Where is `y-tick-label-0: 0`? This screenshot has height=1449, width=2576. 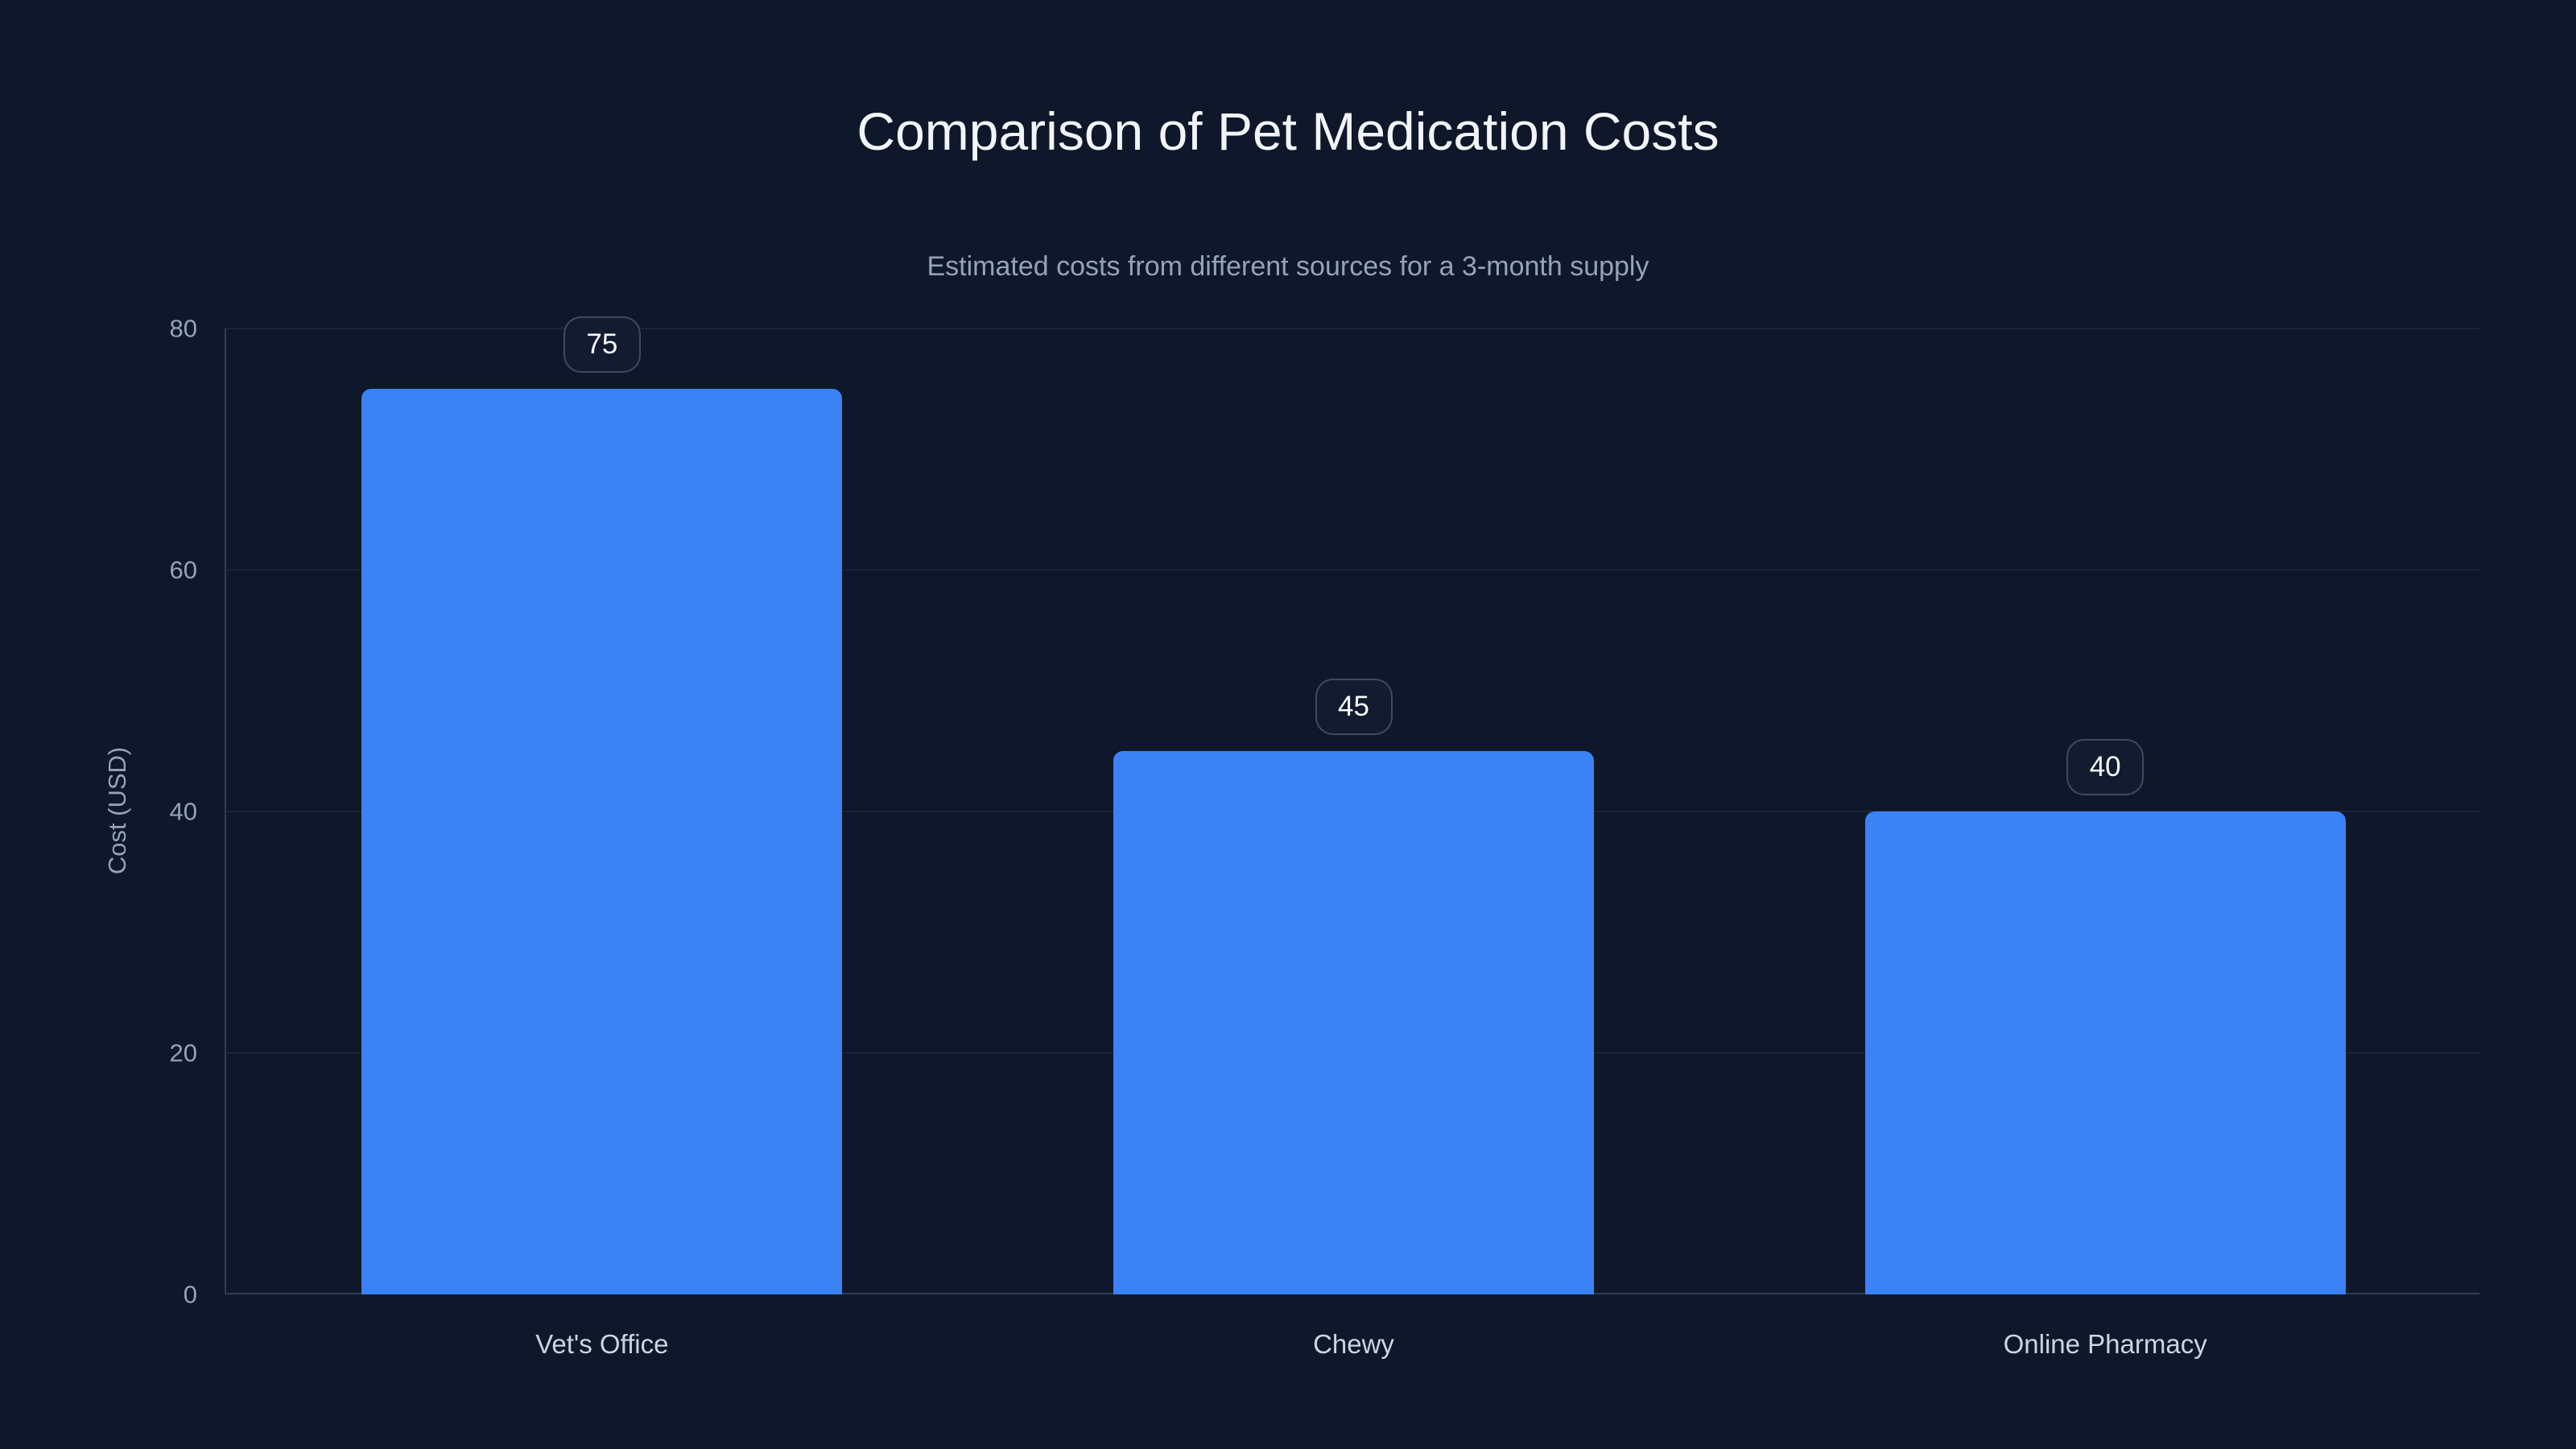 y-tick-label-0: 0 is located at coordinates (190, 1294).